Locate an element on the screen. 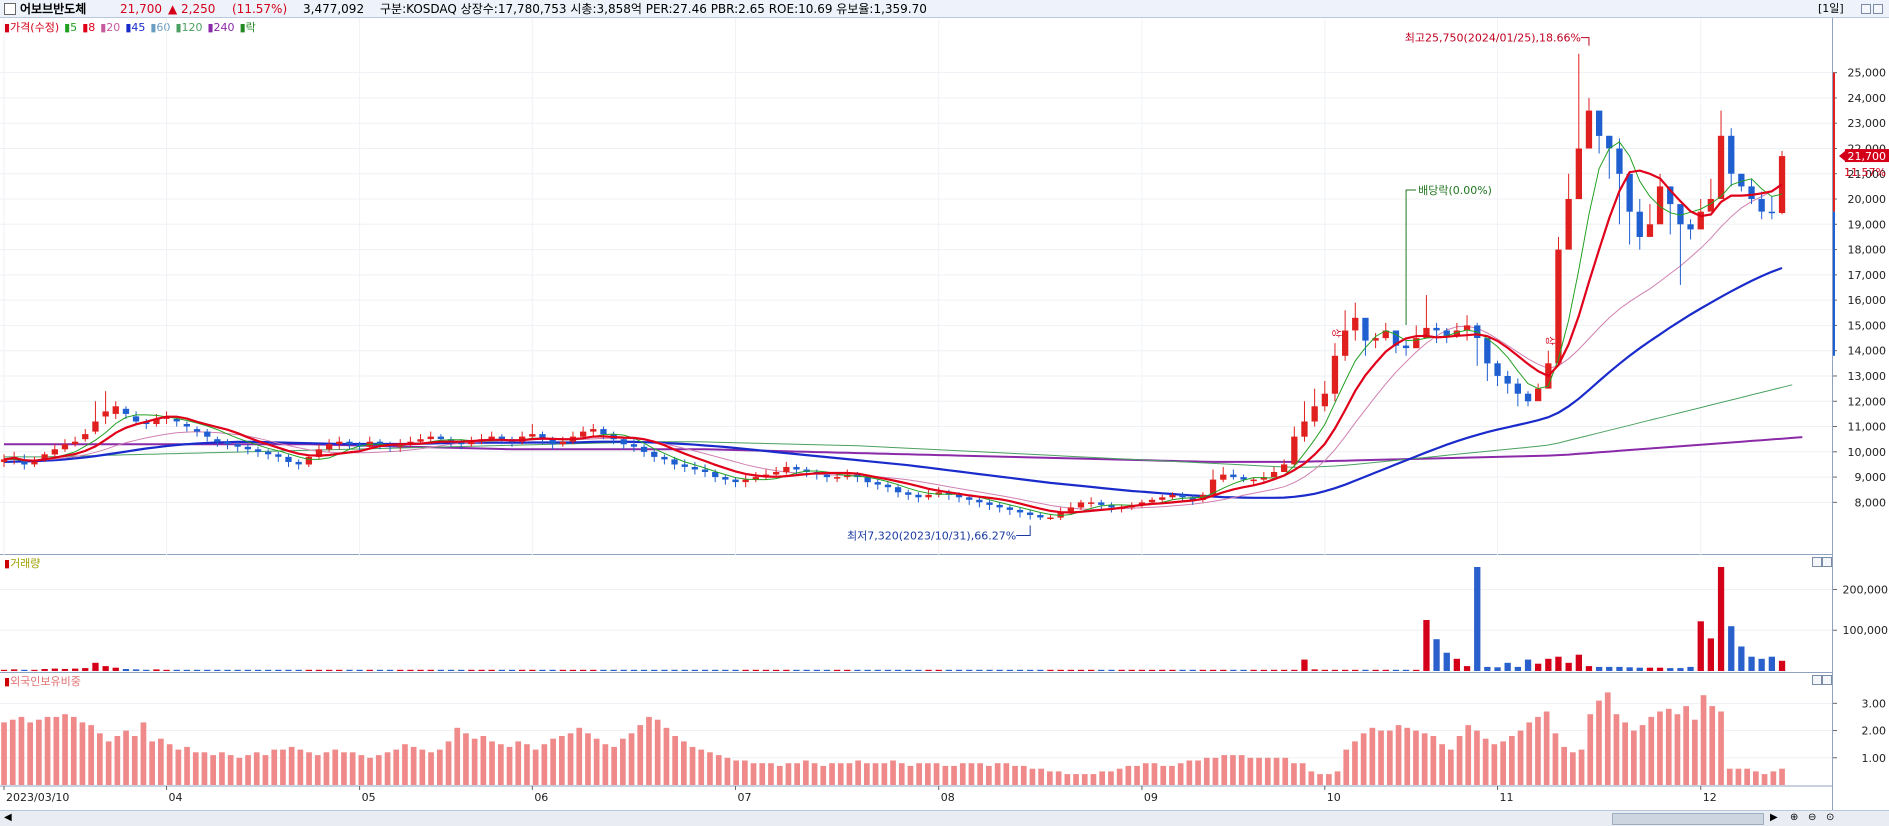 The image size is (1889, 826). scroll-thumb is located at coordinates (1688, 819).